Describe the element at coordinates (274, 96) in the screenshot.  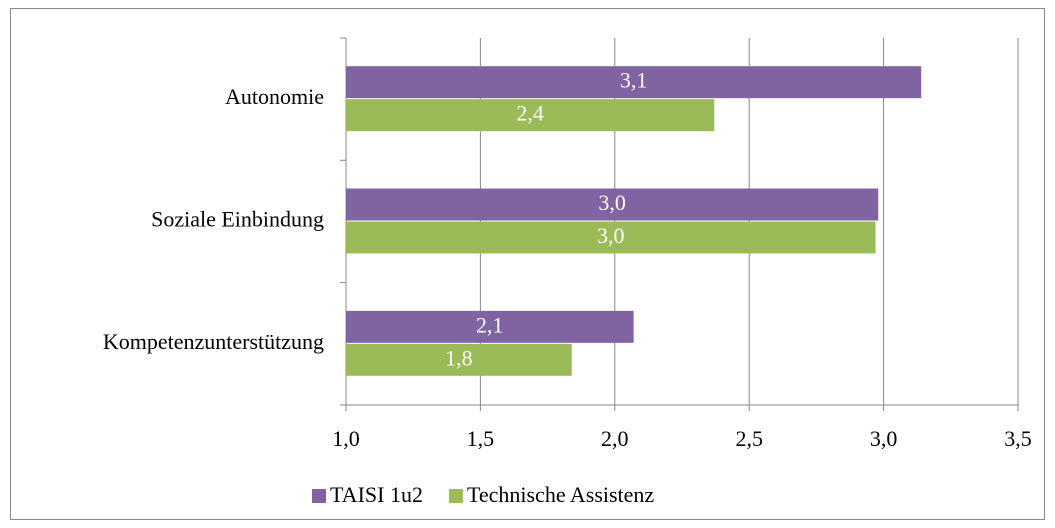
I see `y-tick-label: Autonomie` at that location.